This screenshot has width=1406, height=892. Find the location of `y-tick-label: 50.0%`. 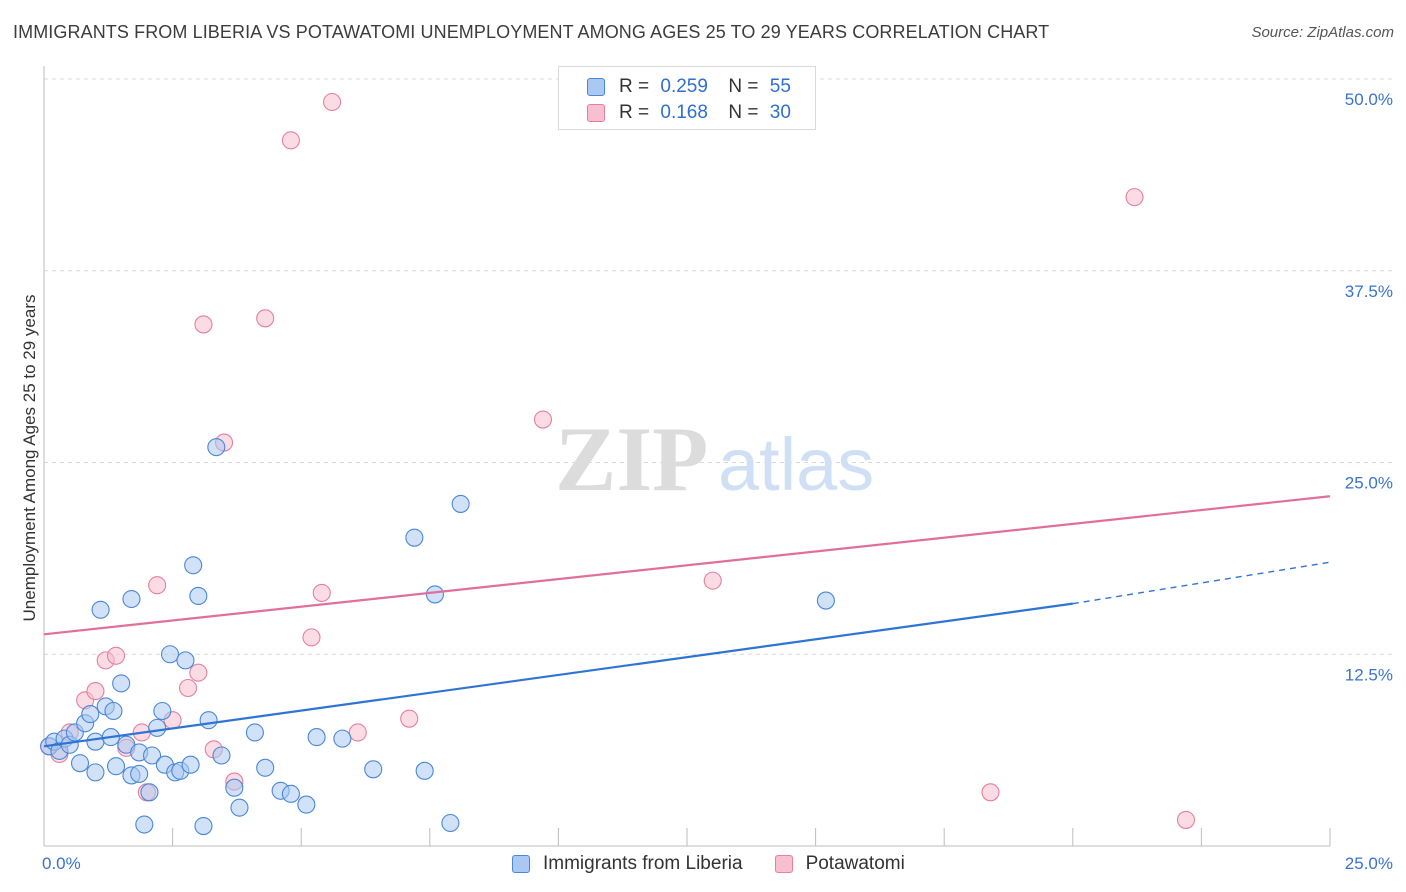

y-tick-label: 50.0% is located at coordinates (1369, 99).